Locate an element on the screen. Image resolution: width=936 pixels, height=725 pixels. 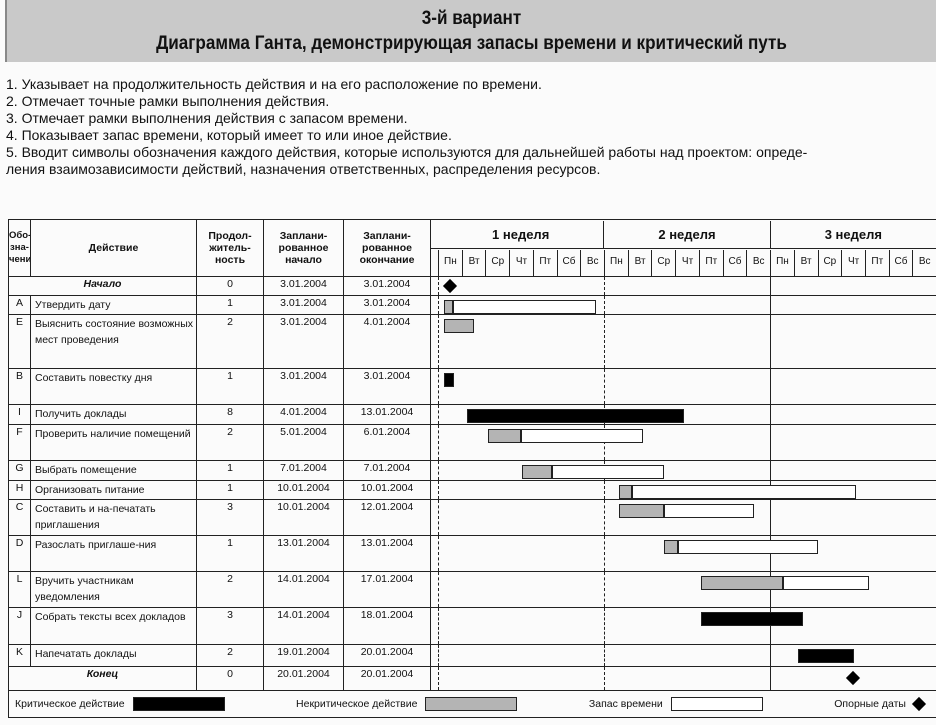
cell-code: C is located at coordinates (19, 517).